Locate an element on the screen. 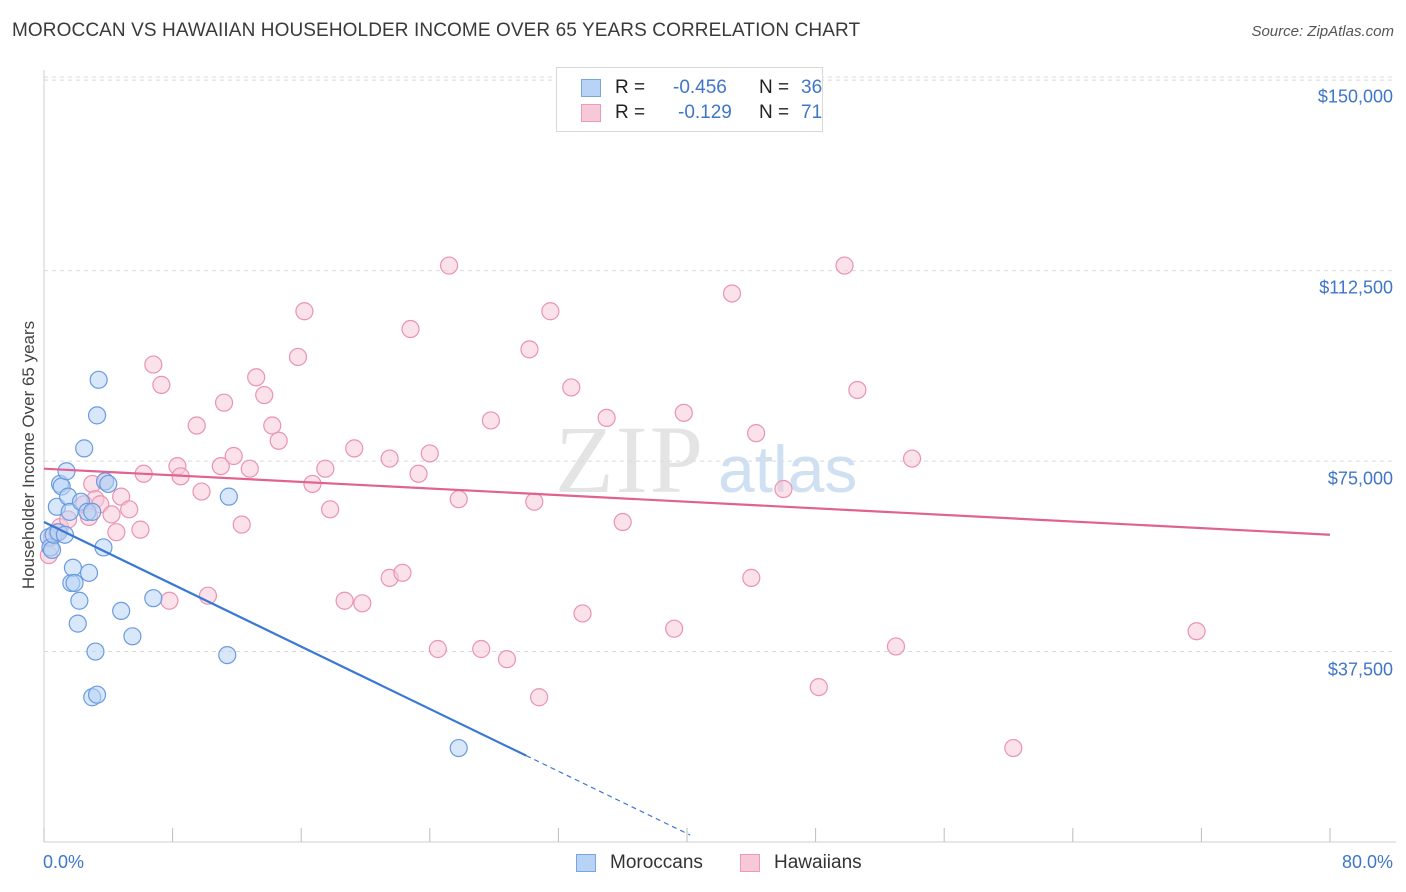 The width and height of the screenshot is (1406, 892). n-value: 71 is located at coordinates (812, 112).